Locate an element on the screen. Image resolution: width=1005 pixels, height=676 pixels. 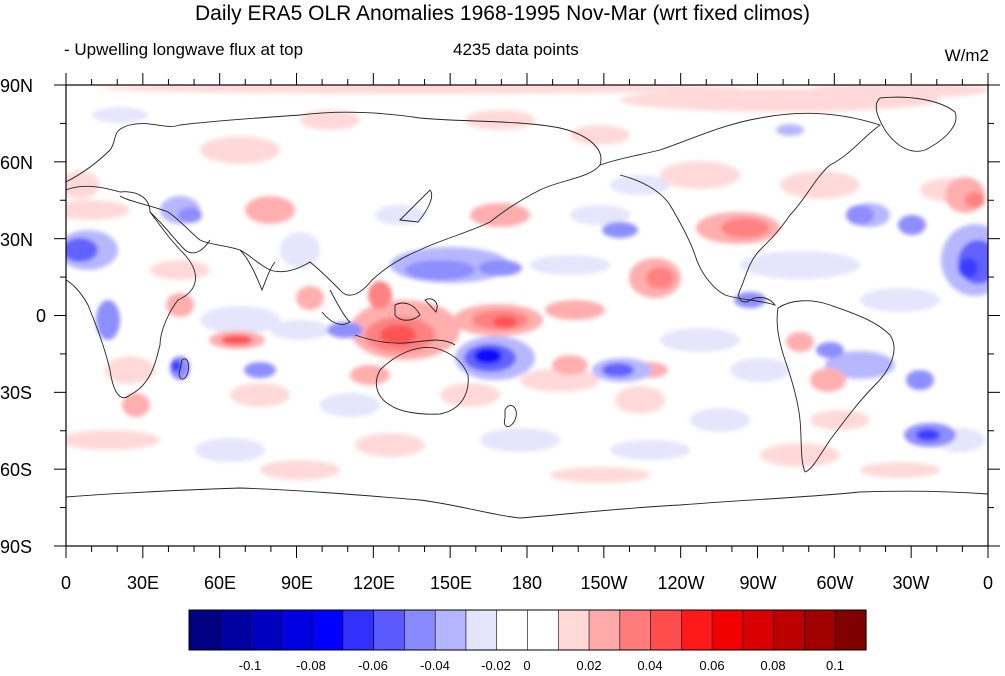
units-label: W/m2 is located at coordinates (966, 55).